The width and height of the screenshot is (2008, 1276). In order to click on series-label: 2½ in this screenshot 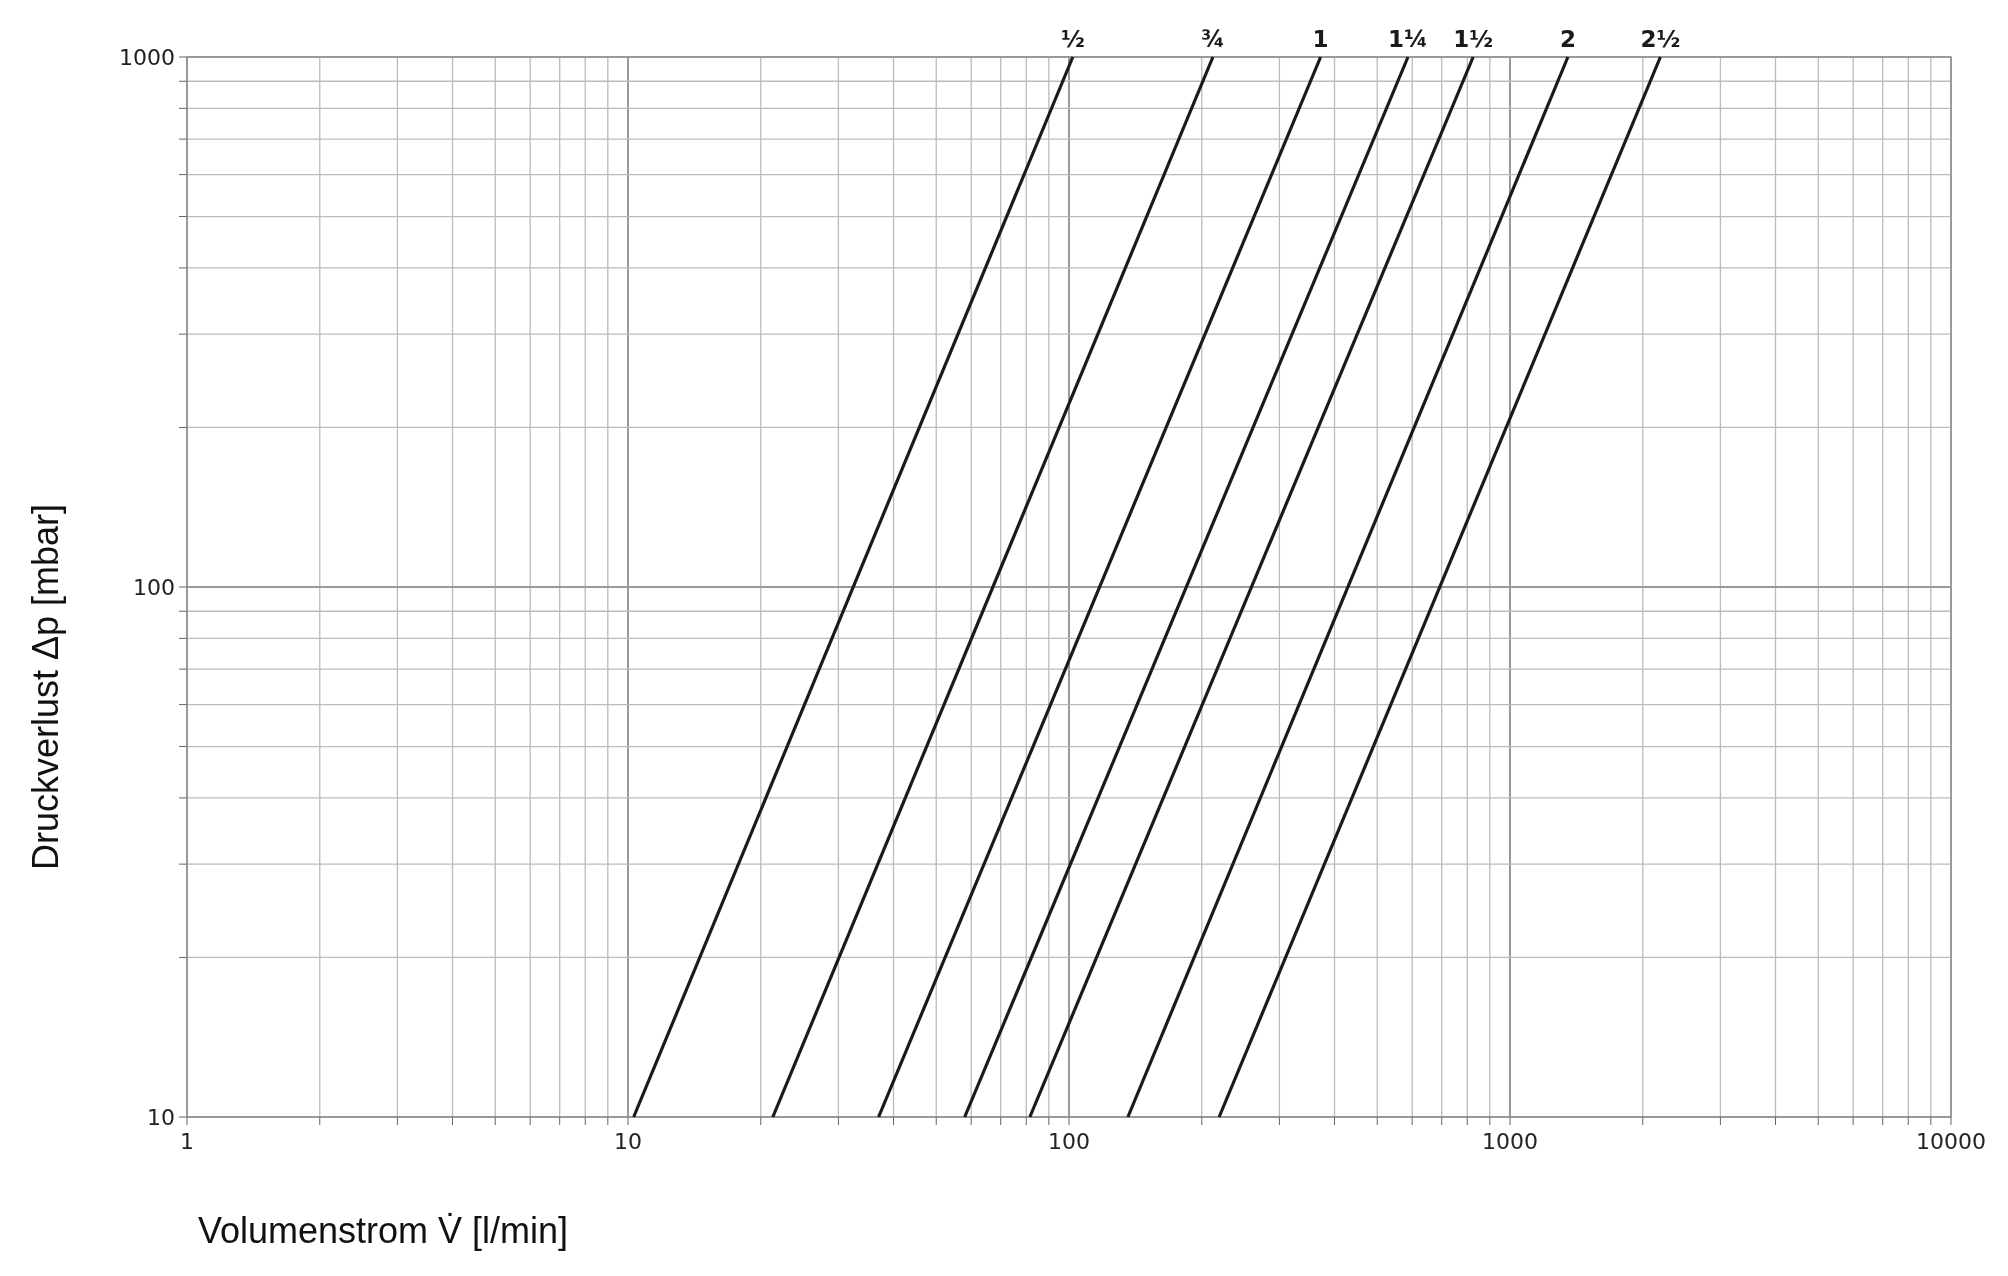, I will do `click(1660, 39)`.